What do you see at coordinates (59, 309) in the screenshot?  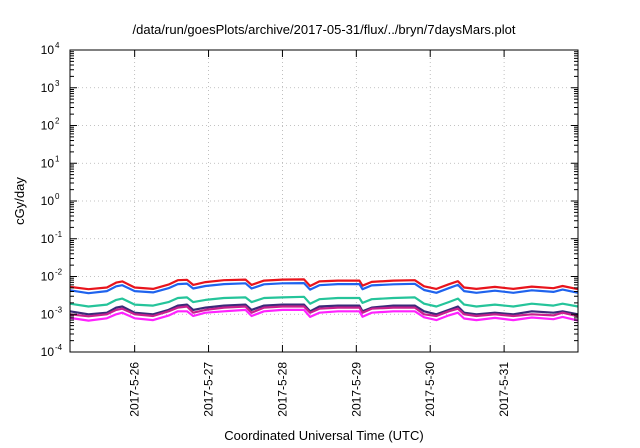 I see `y-tick-exponent: -3` at bounding box center [59, 309].